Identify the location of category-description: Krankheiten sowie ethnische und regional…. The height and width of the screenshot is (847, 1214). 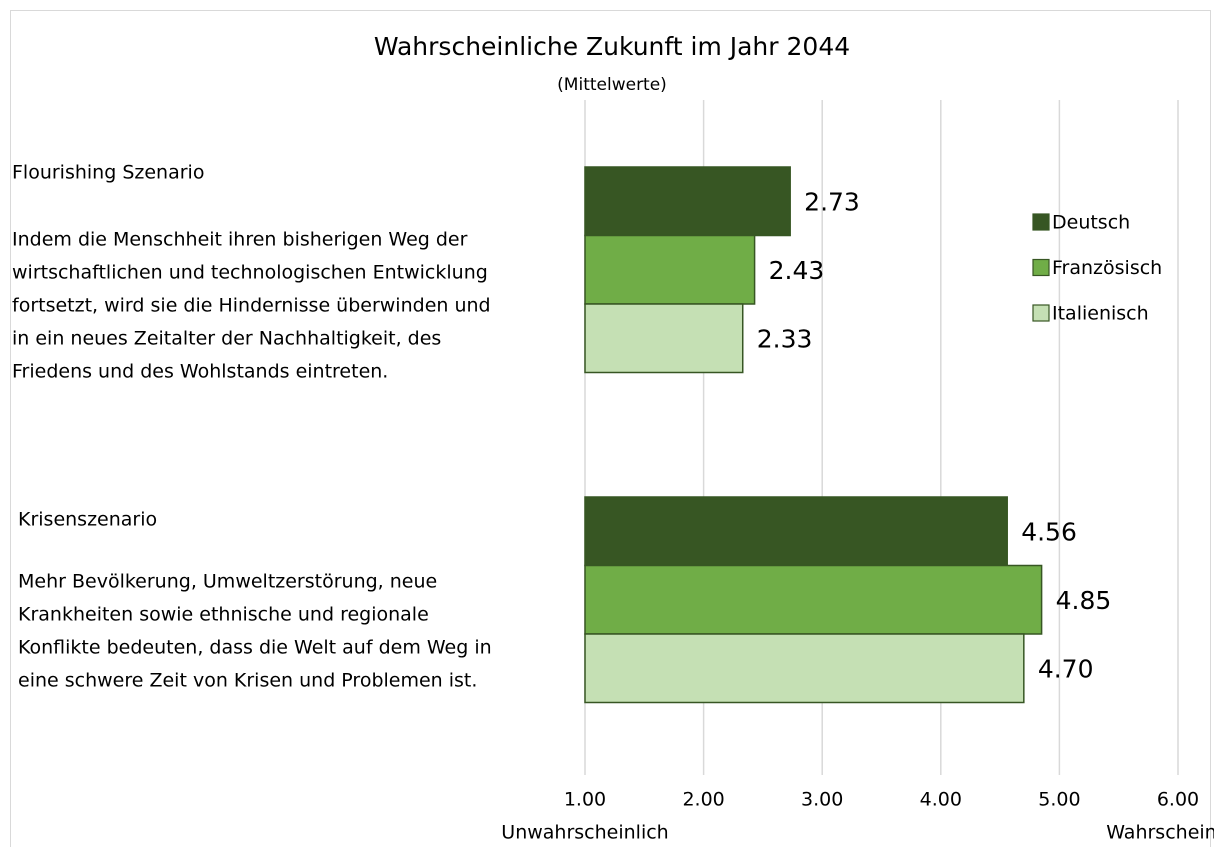
(223, 615).